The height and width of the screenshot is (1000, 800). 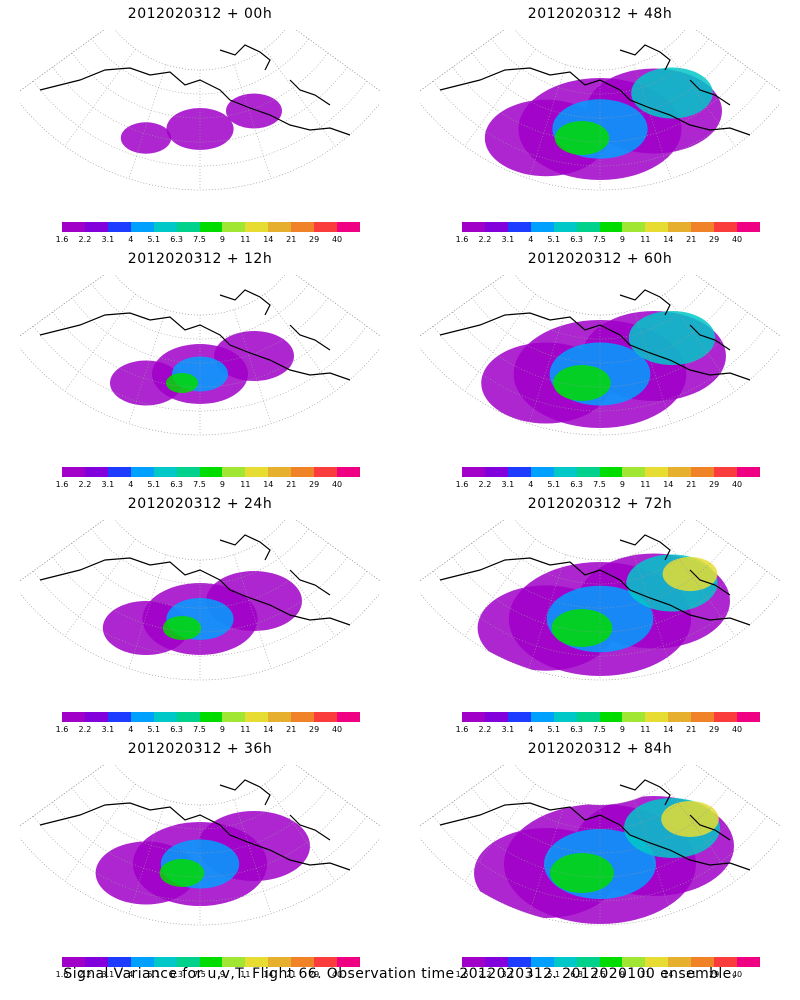 What do you see at coordinates (108, 484) in the screenshot?
I see `colorbar-label: 3.1` at bounding box center [108, 484].